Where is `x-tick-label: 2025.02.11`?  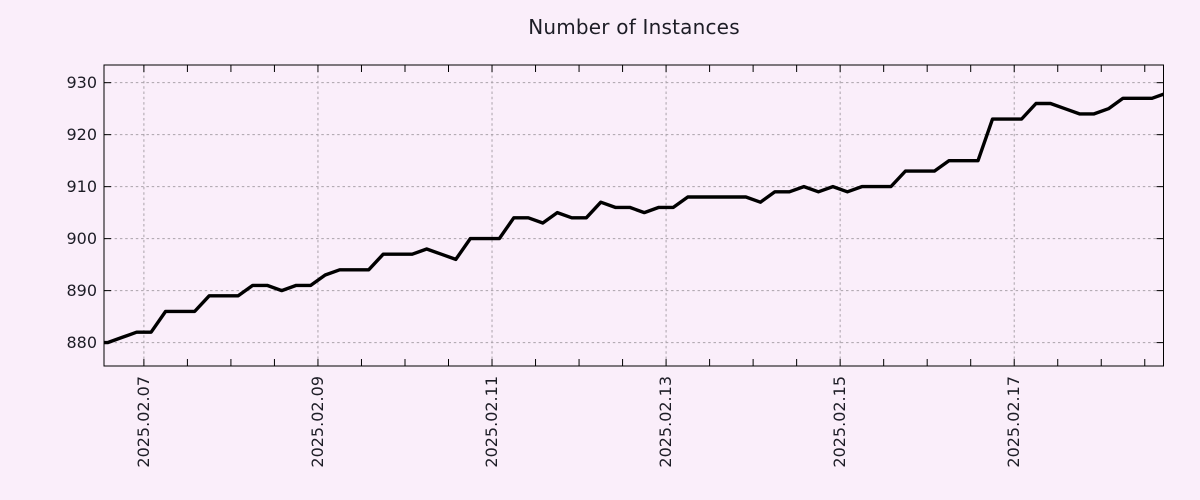
x-tick-label: 2025.02.11 is located at coordinates (492, 422).